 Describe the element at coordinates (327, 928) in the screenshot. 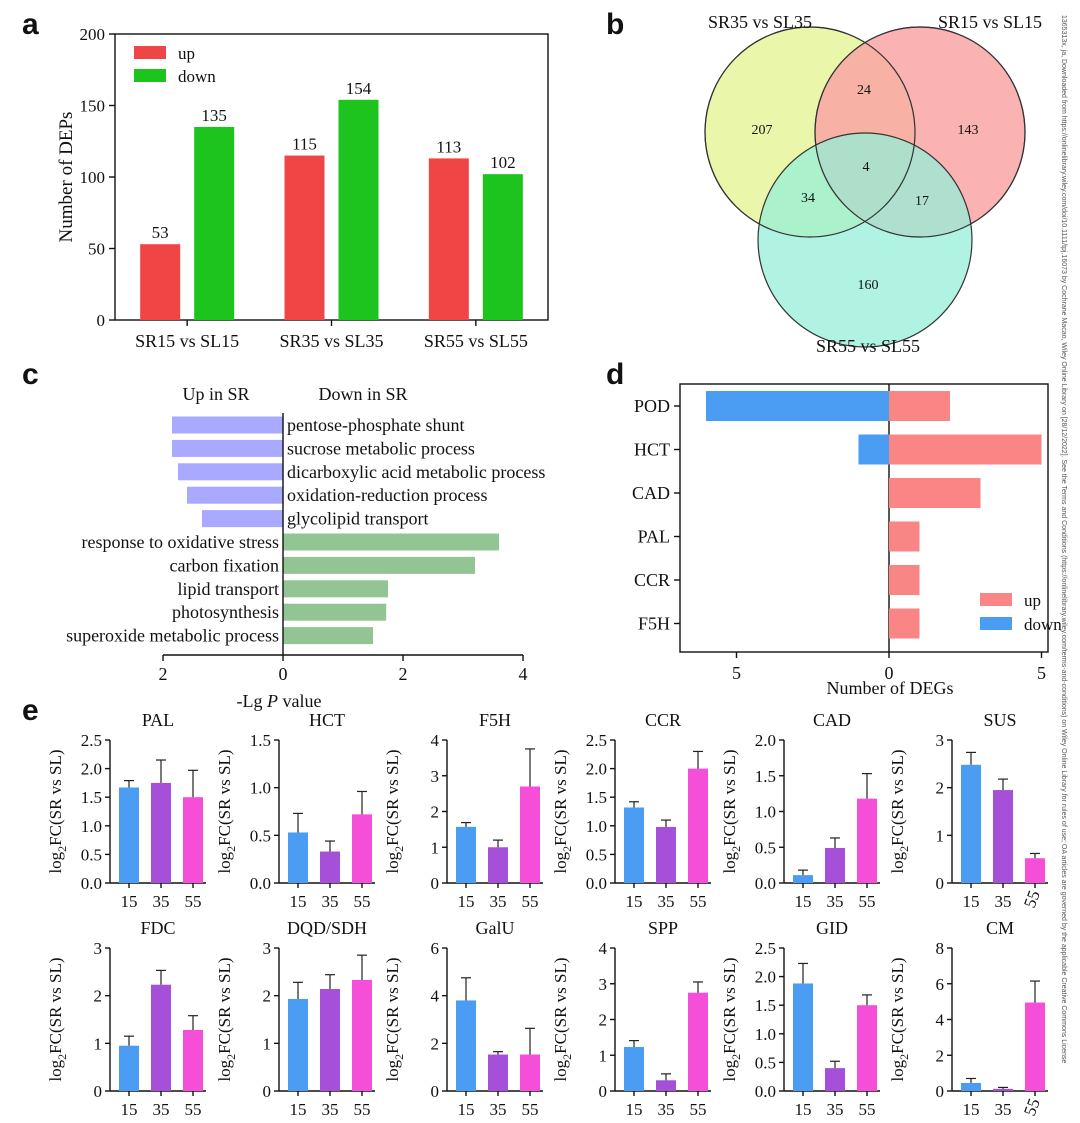

I see `subplot-title: DQD/SDH` at that location.